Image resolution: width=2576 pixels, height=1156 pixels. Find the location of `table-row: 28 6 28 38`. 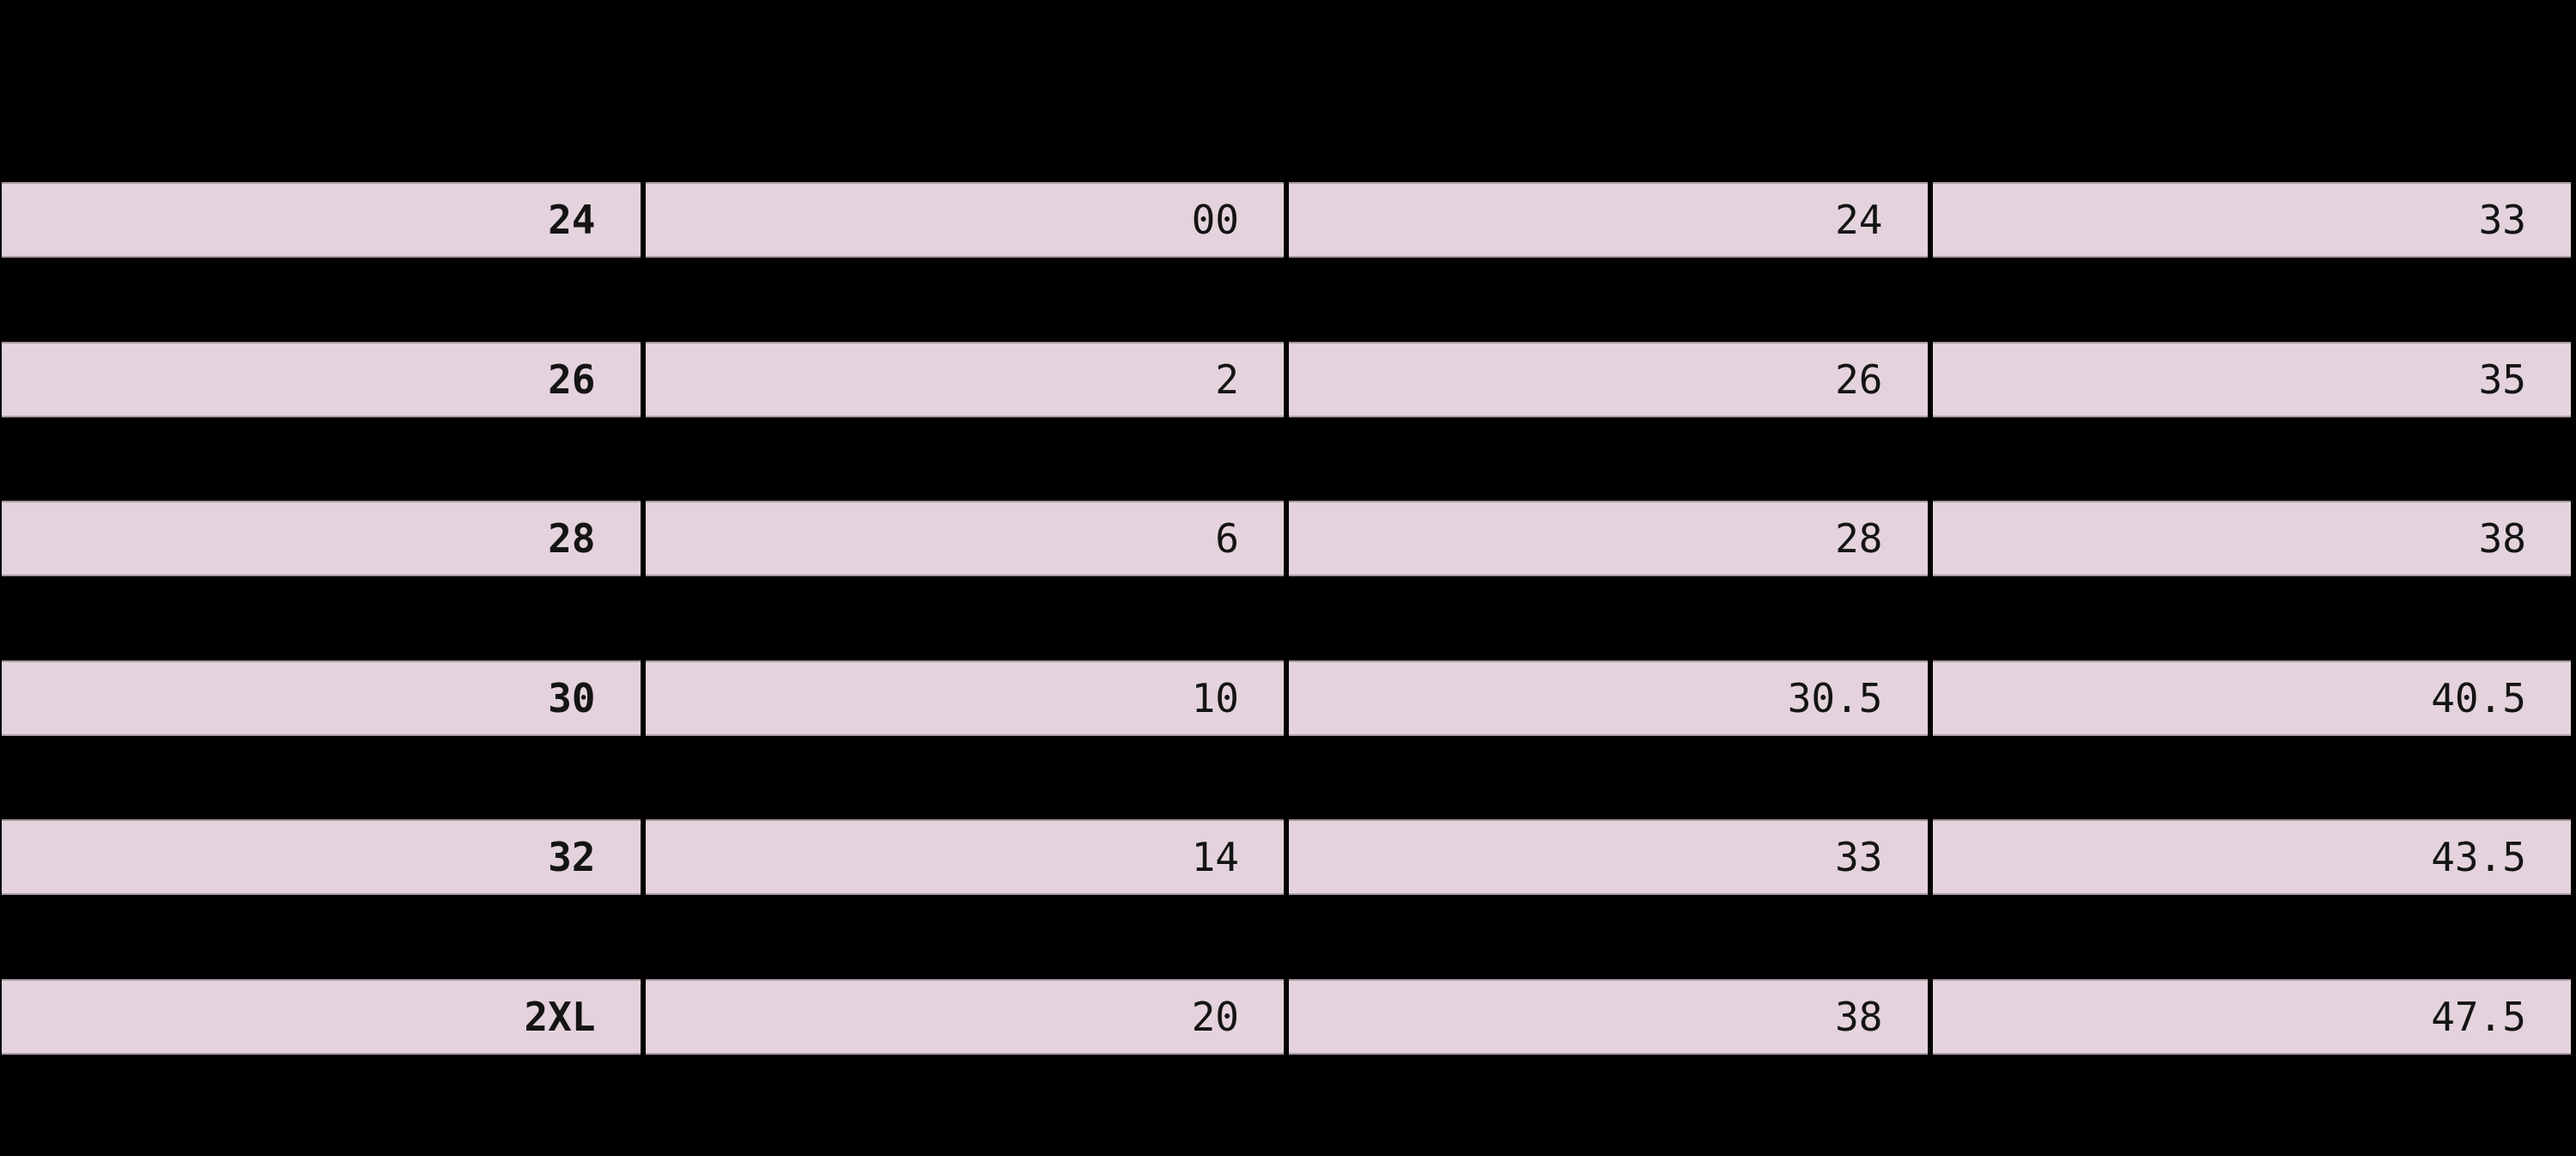

table-row: 28 6 28 38 is located at coordinates (1287, 538).